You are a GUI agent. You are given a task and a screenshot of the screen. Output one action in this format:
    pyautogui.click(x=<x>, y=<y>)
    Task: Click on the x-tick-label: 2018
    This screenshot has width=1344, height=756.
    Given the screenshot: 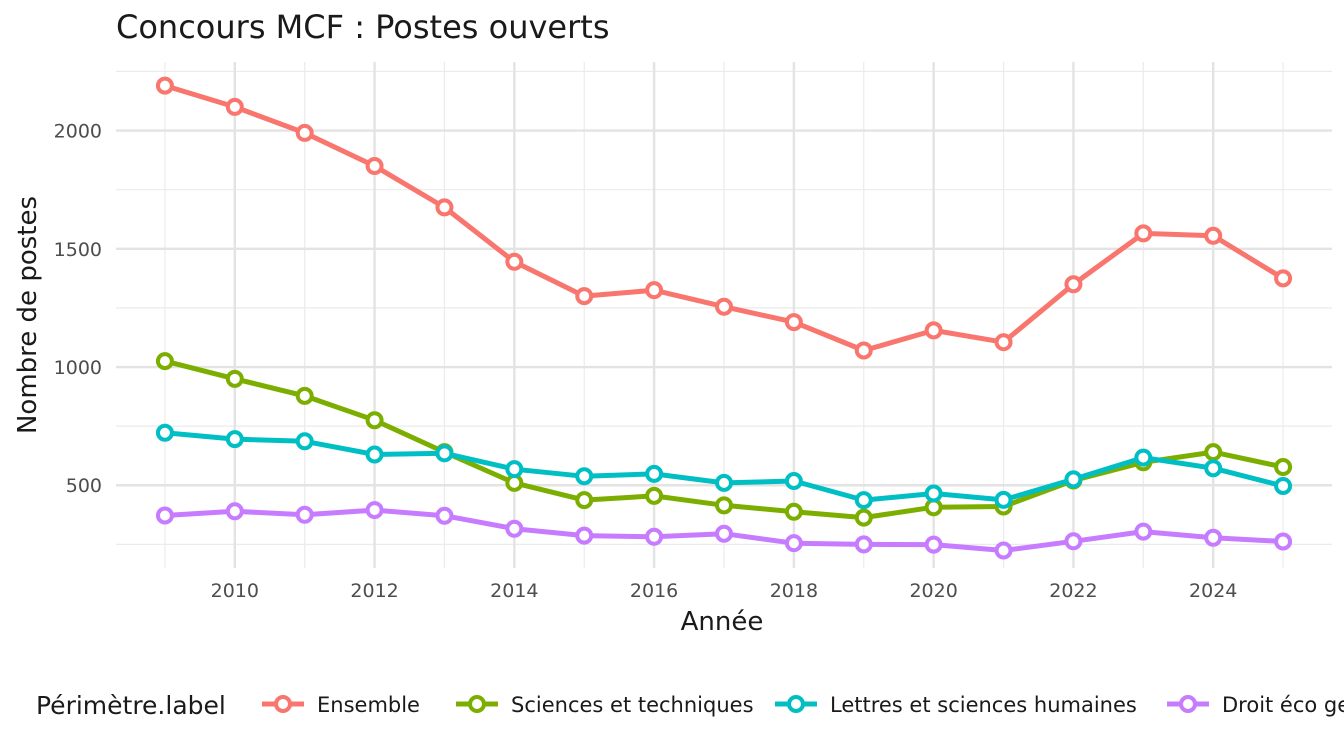 What is the action you would take?
    pyautogui.click(x=794, y=591)
    